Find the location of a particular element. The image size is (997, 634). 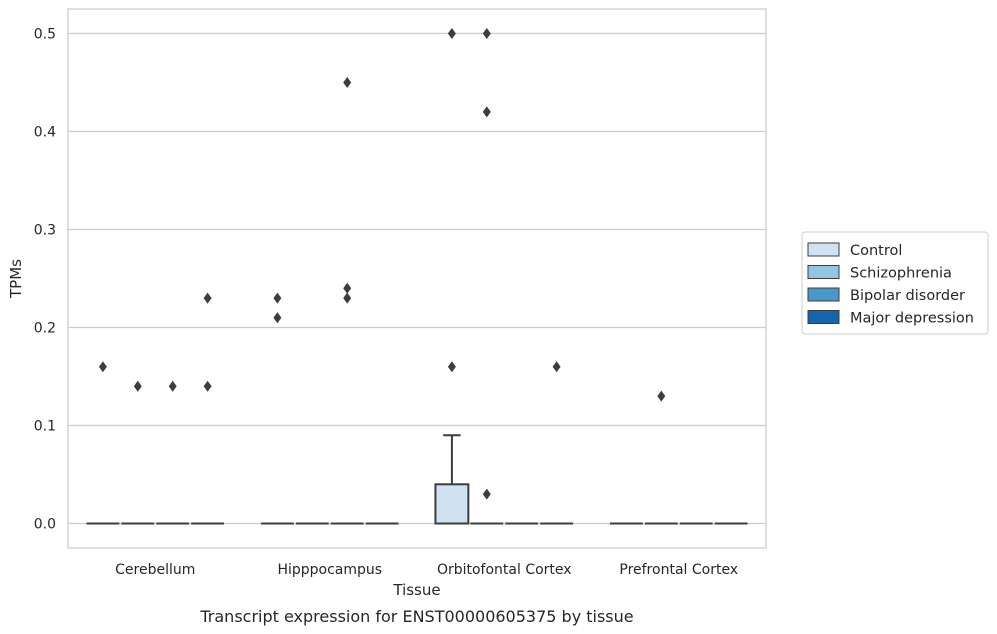

x-tick-label: Cerebellum is located at coordinates (155, 570).